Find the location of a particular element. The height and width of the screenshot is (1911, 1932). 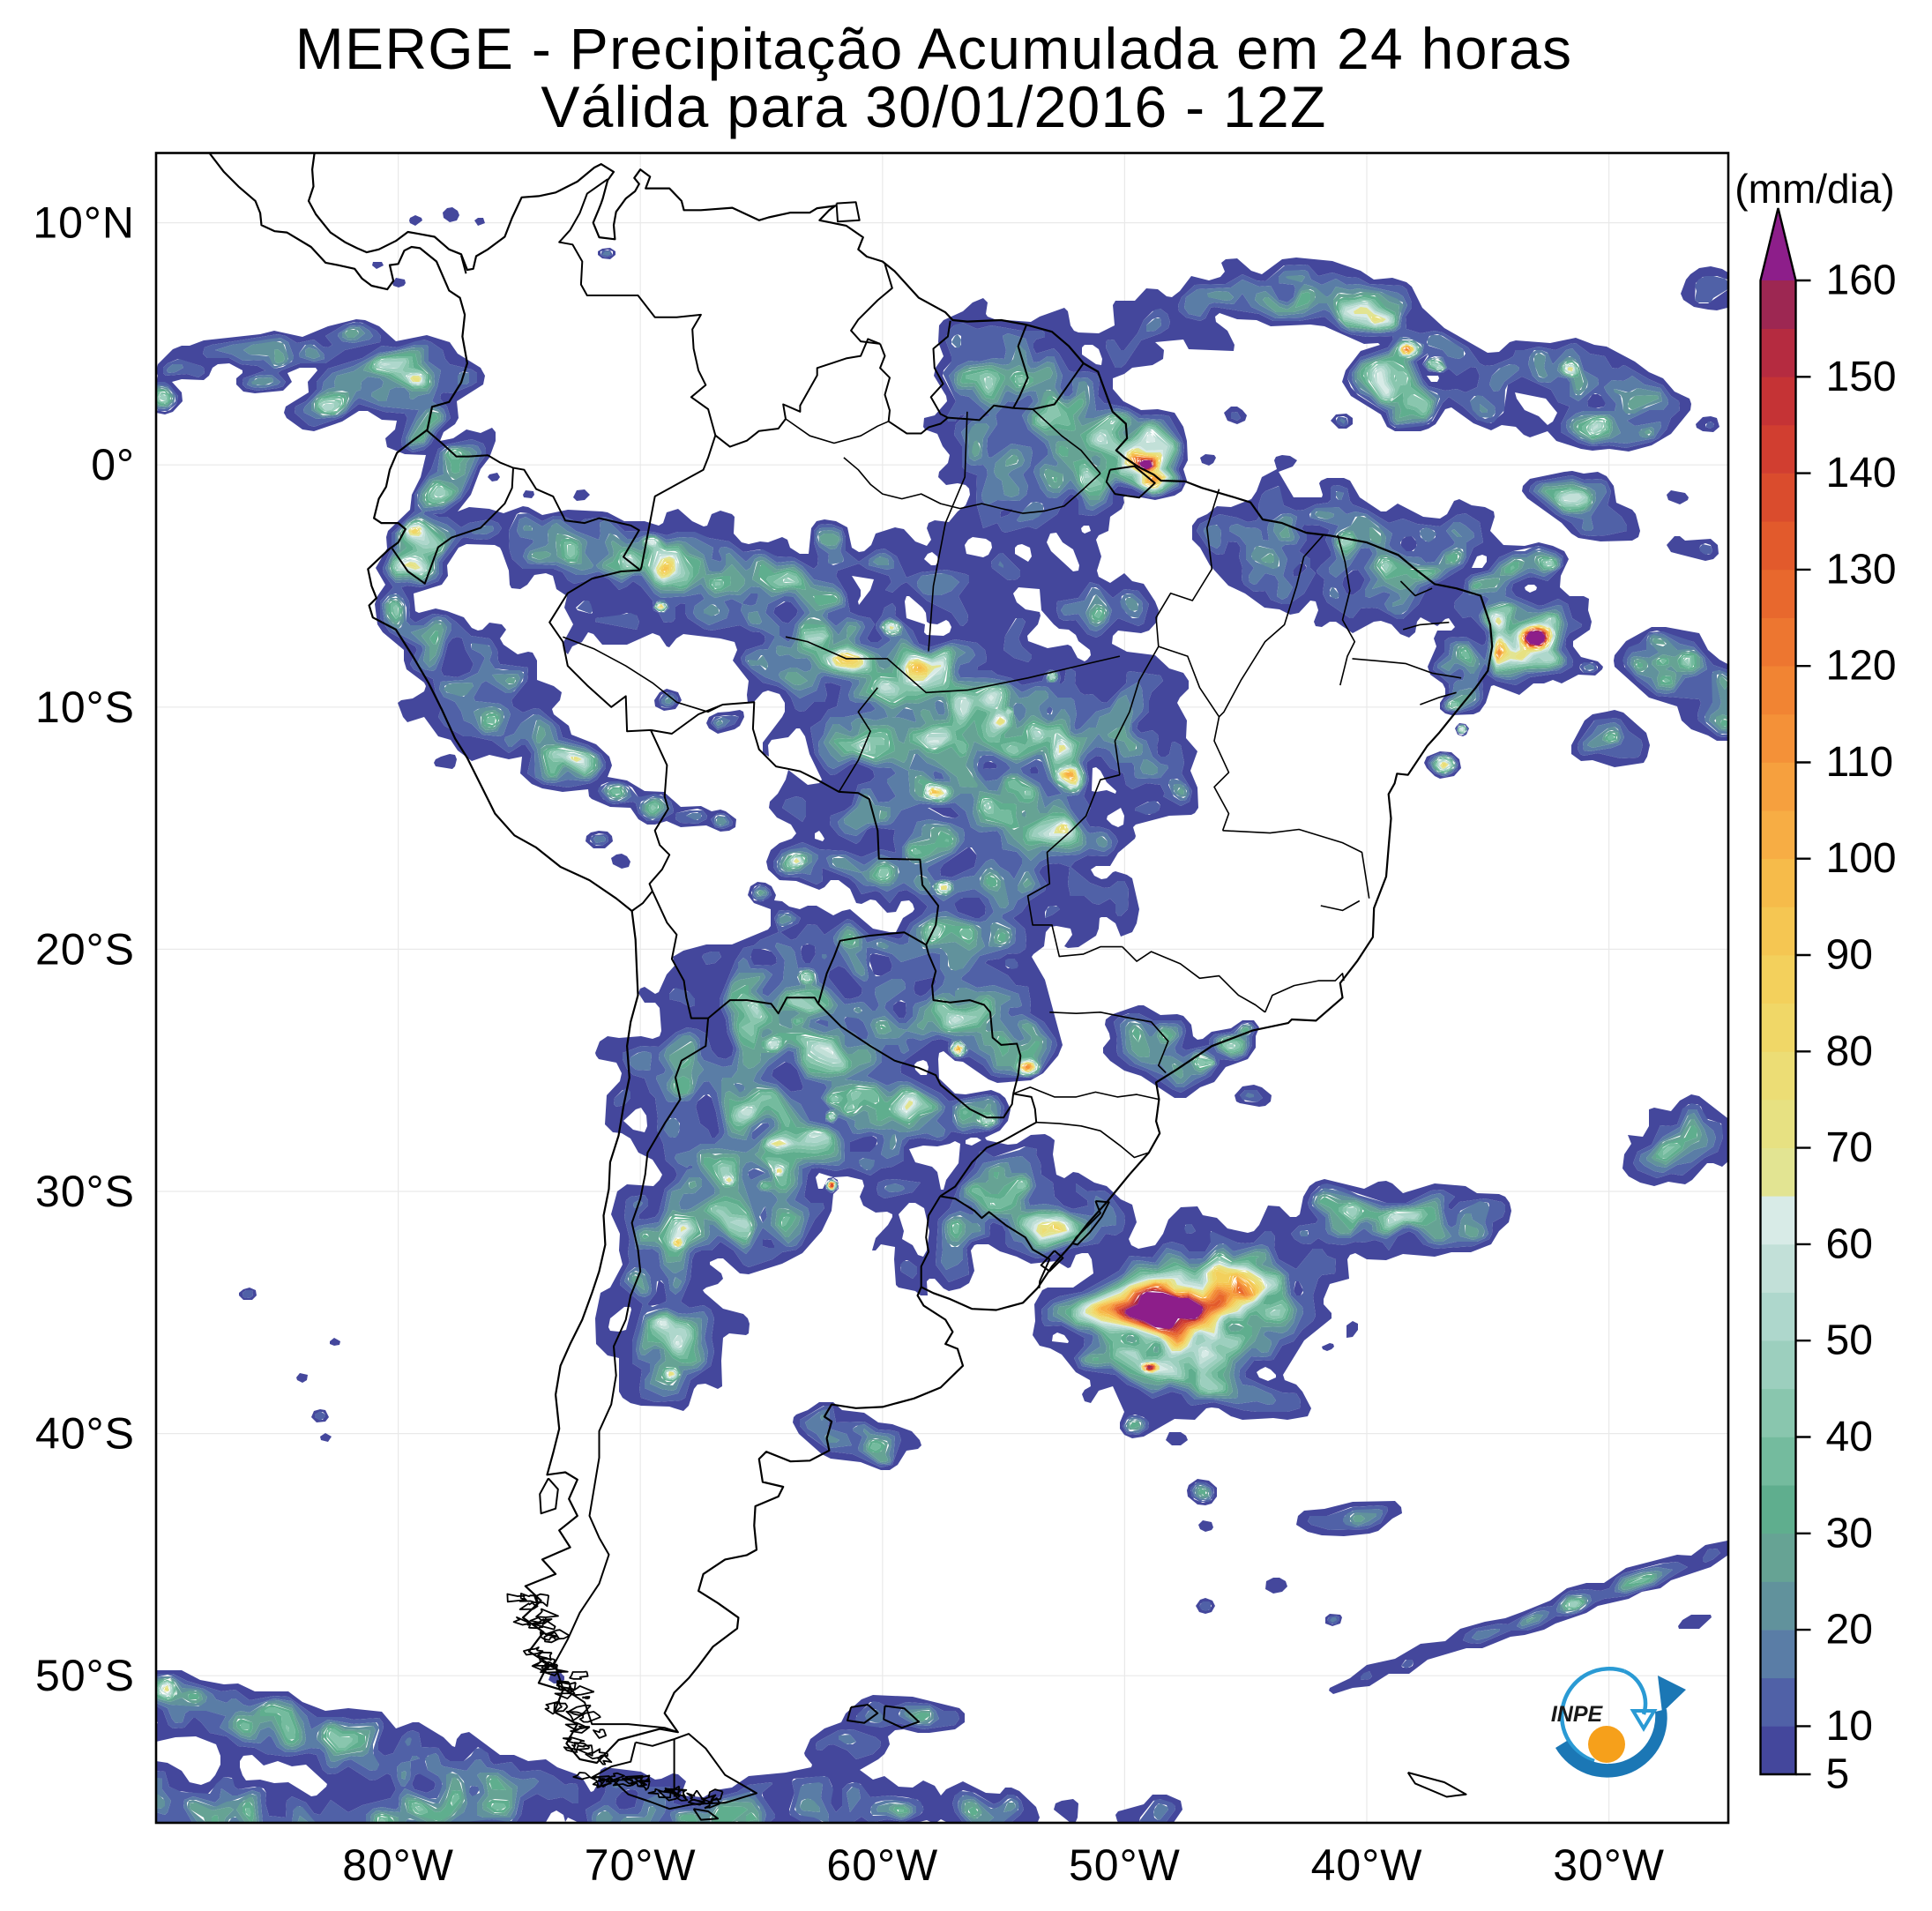

svg-text: 50°S is located at coordinates (85, 1676).